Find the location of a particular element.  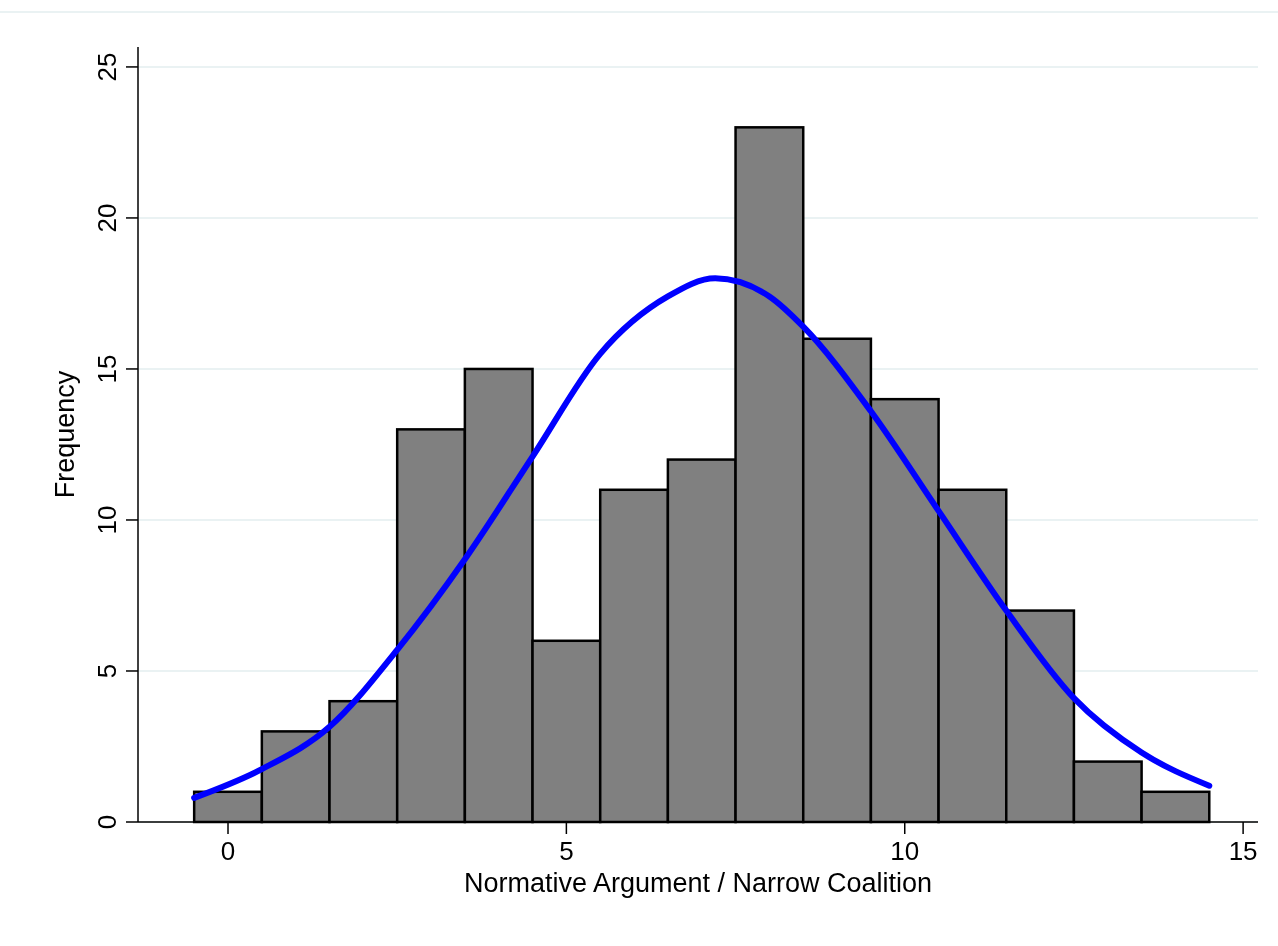

y-axis-title: Frequency is located at coordinates (65, 434).